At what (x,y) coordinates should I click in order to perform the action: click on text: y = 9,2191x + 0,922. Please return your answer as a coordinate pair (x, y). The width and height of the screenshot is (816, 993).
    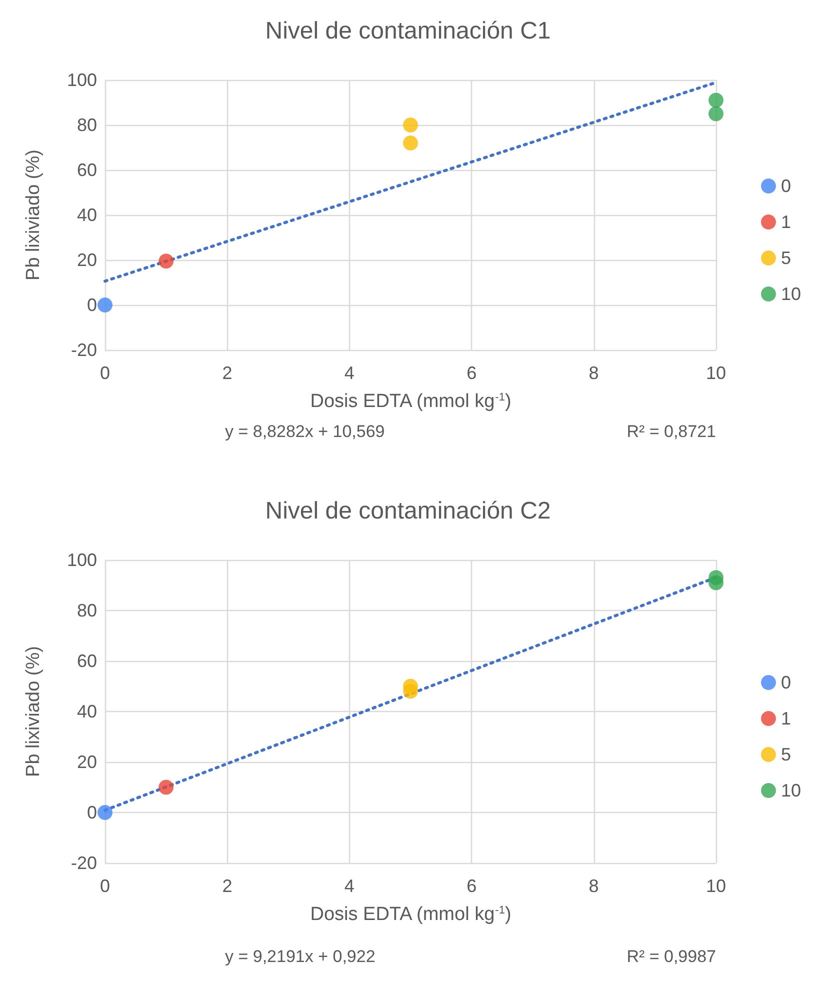
    Looking at the image, I should click on (300, 956).